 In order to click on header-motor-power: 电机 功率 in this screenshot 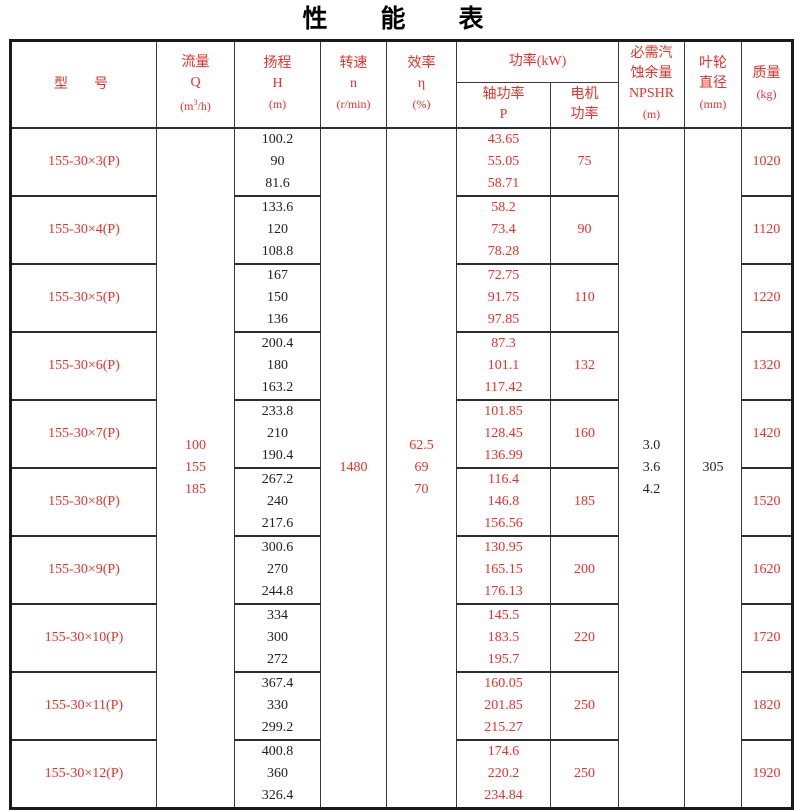, I will do `click(584, 105)`.